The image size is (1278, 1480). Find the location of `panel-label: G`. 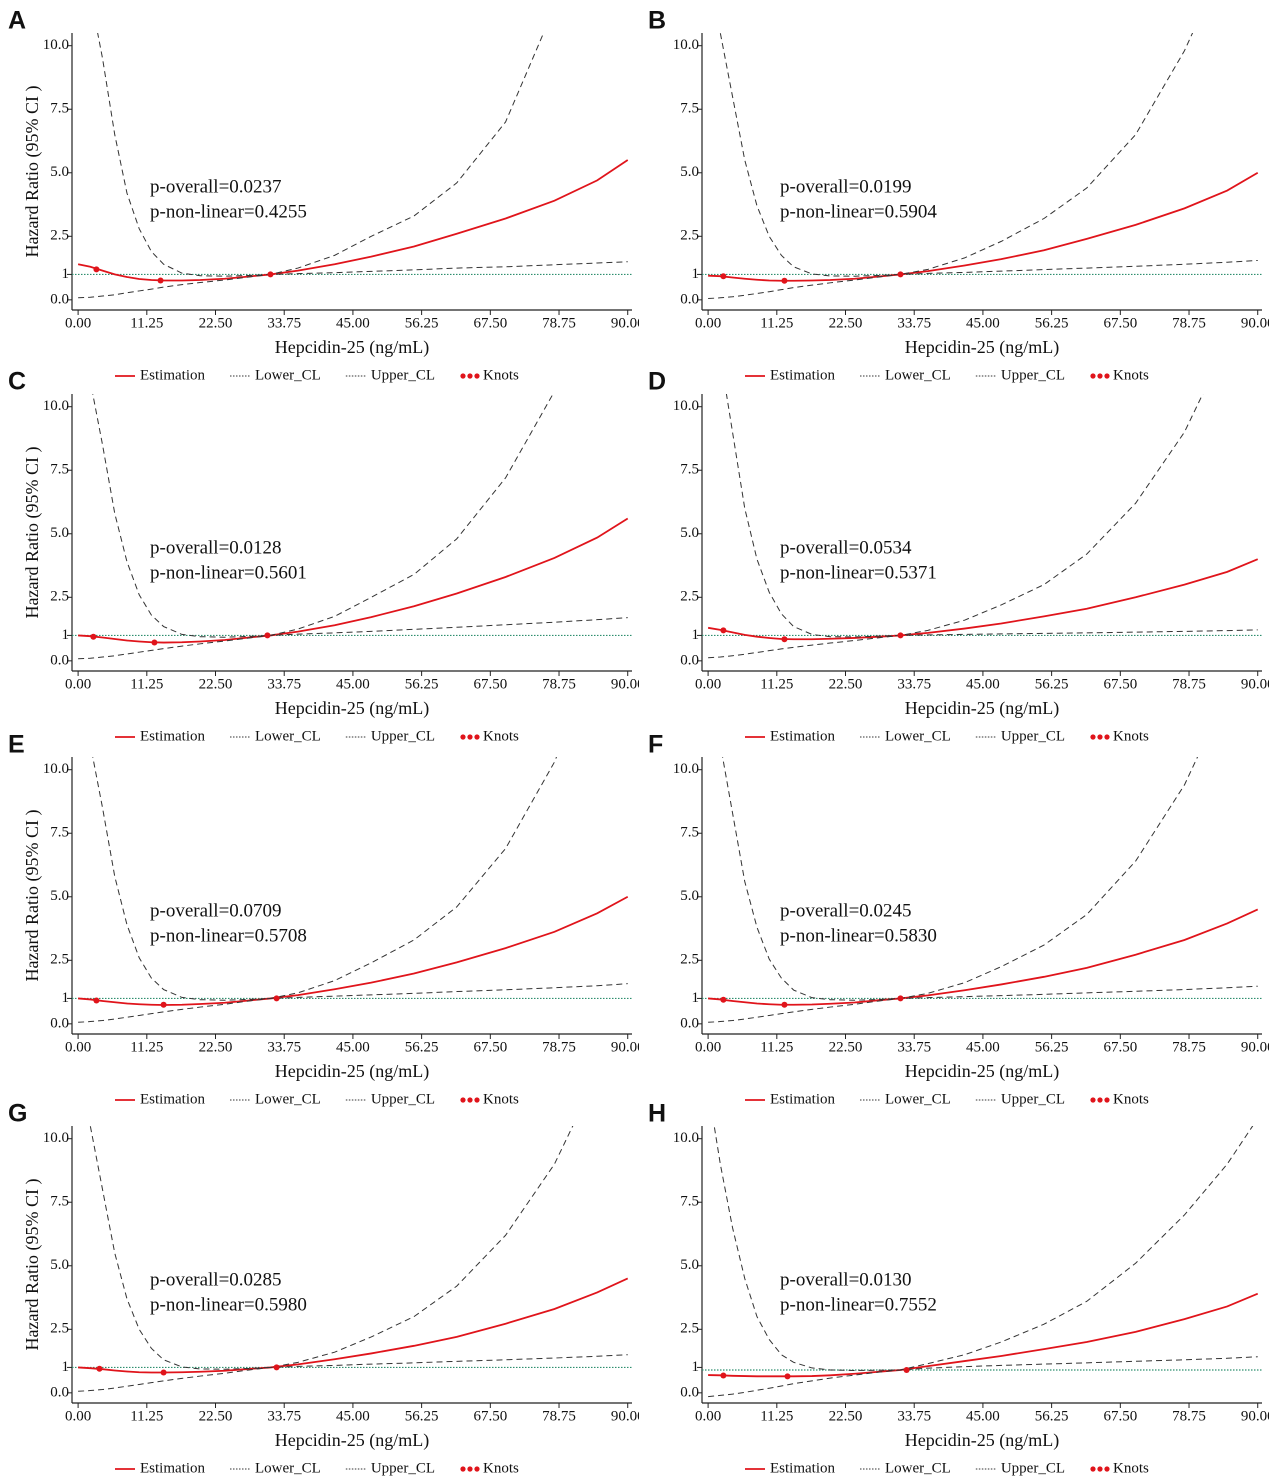

panel-label: G is located at coordinates (17, 1114).